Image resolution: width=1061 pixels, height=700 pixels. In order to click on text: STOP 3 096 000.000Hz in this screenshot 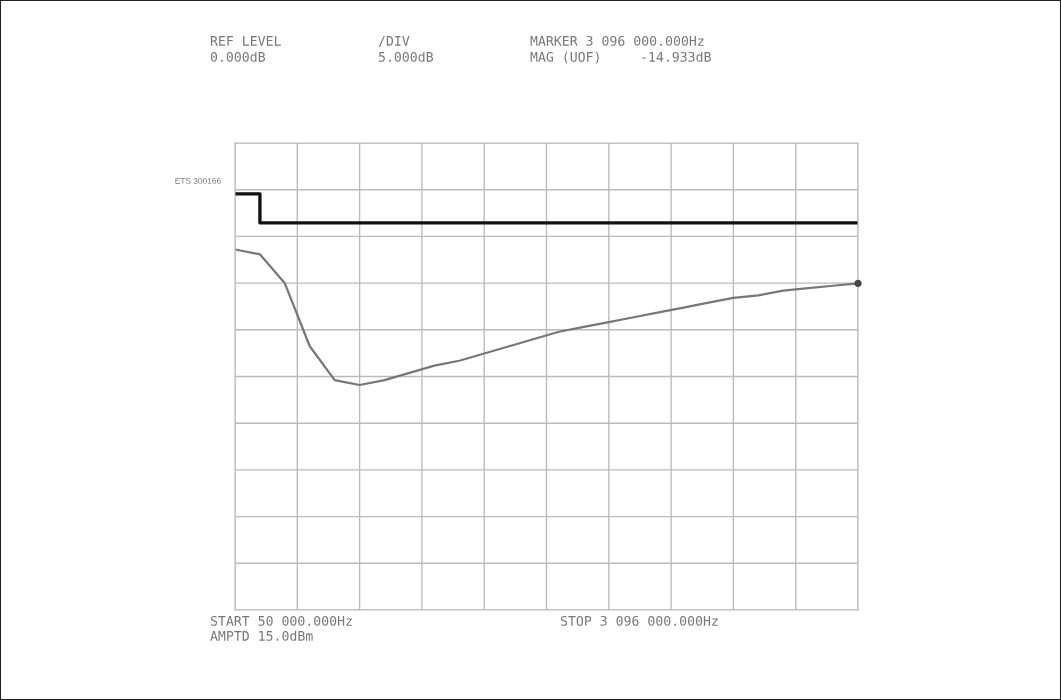, I will do `click(639, 620)`.